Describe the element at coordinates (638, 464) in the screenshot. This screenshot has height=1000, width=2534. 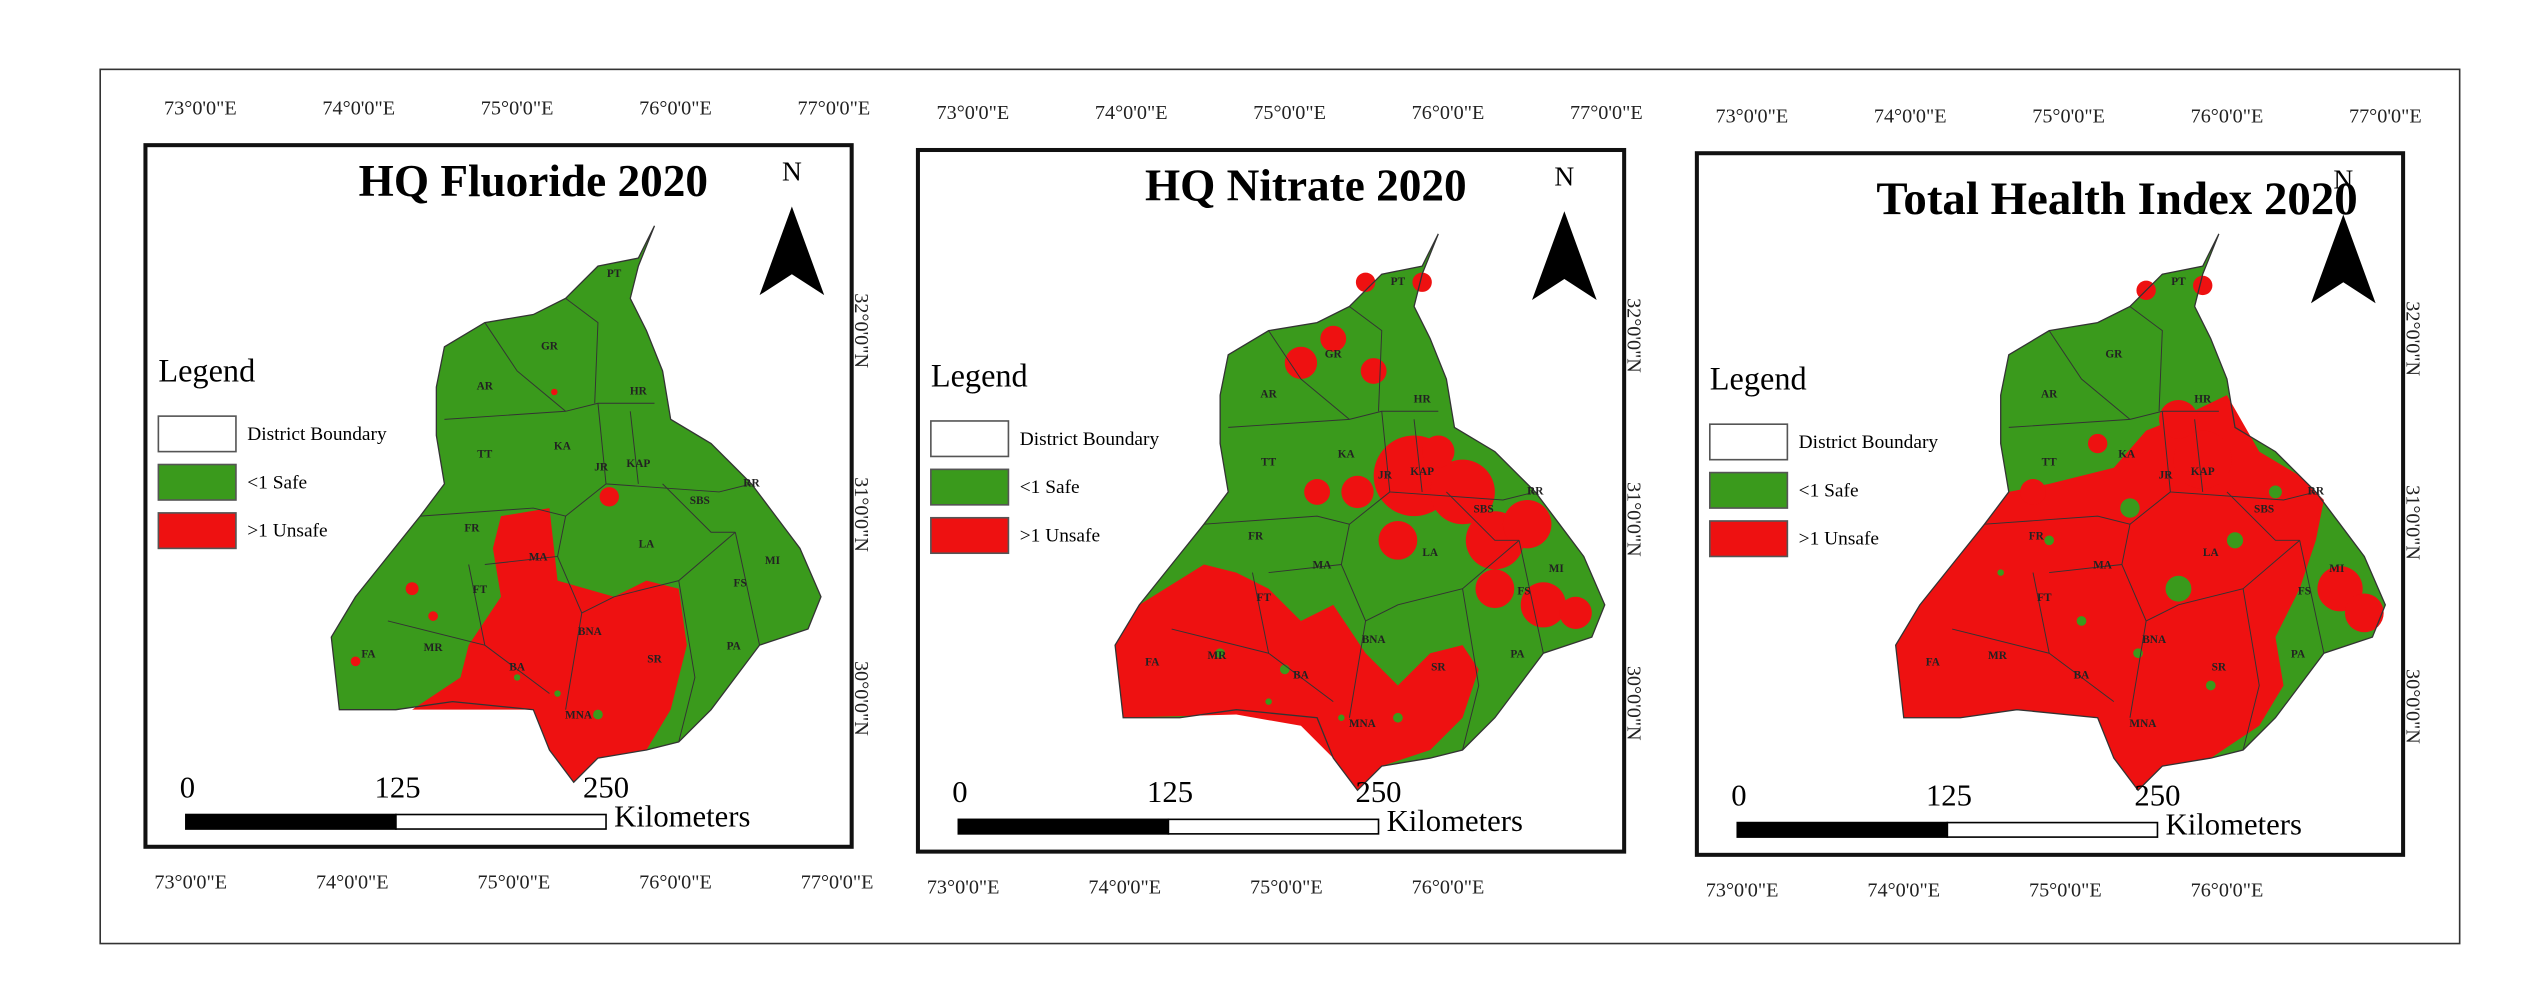
I see `district-label: KAP` at that location.